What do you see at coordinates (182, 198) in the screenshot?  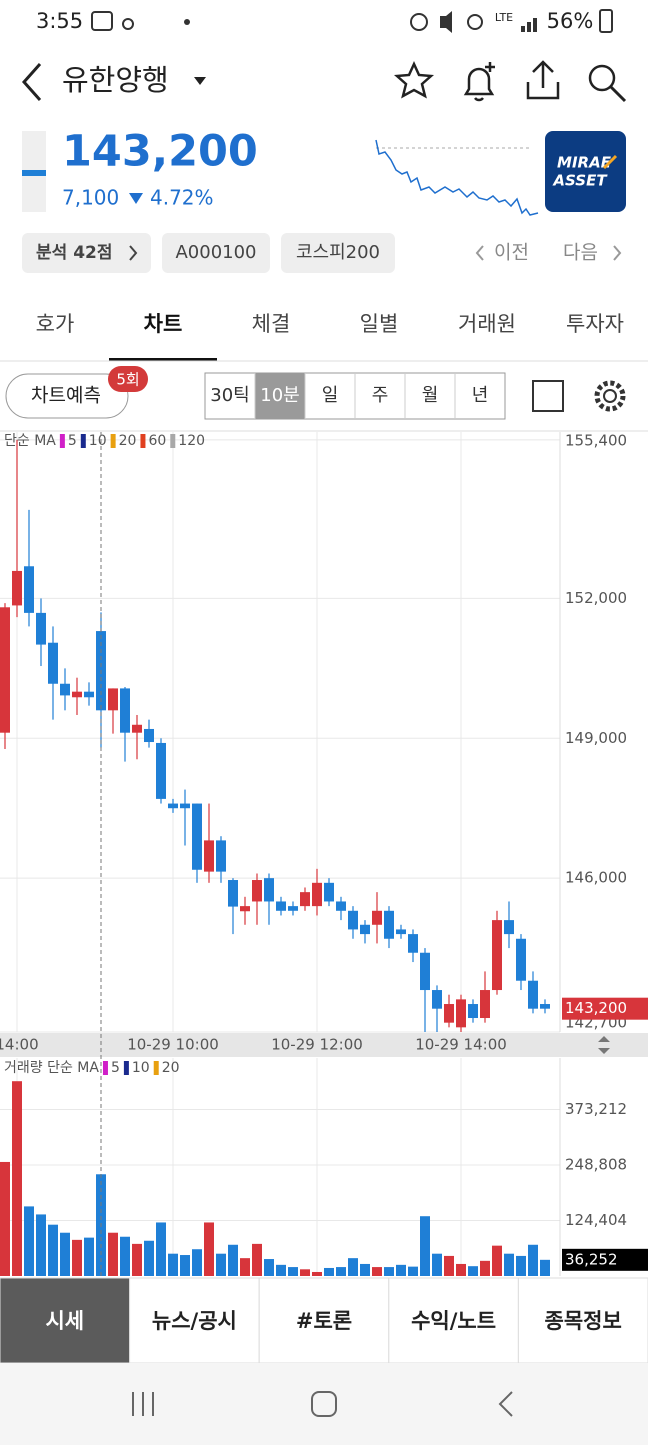 I see `price-change-pct: 4.72%` at bounding box center [182, 198].